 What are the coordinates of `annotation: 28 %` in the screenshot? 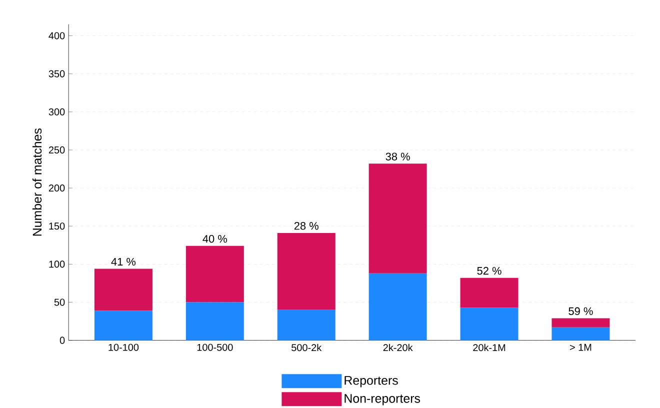 It's located at (306, 226).